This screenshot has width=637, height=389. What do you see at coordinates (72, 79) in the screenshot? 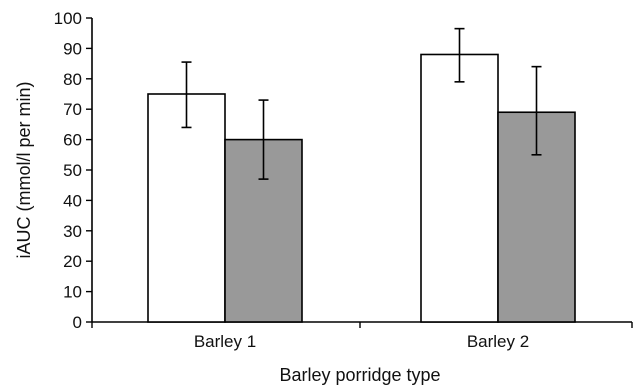
I see `y-tick-label: 80` at bounding box center [72, 79].